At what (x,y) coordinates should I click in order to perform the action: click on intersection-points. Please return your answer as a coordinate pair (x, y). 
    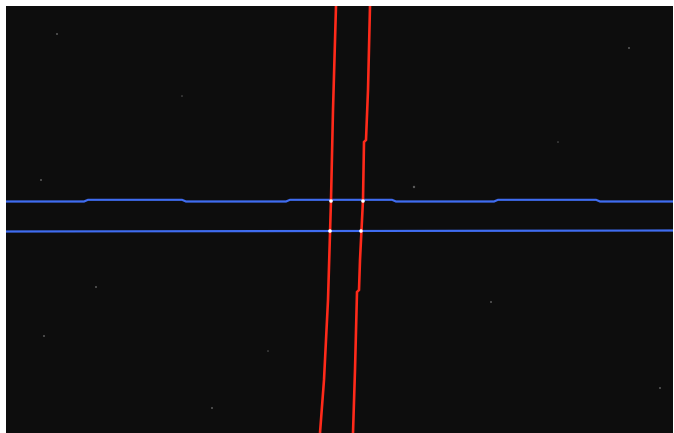
    Looking at the image, I should click on (346, 216).